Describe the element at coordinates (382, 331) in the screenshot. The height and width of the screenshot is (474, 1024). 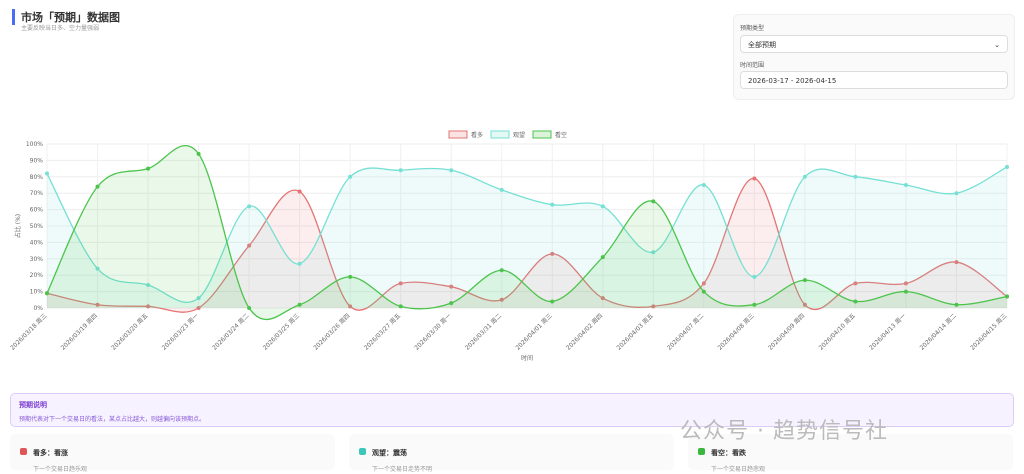
I see `x-tick-label: 2026/03/27 周五` at that location.